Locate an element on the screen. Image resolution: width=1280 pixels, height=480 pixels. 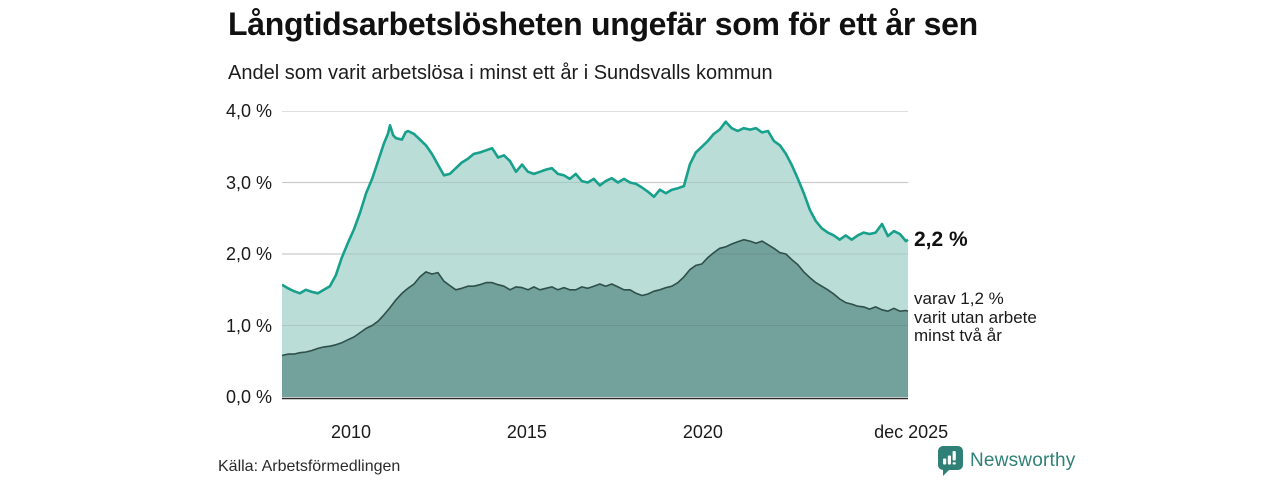
newsworthy-bars-icon is located at coordinates (950, 461).